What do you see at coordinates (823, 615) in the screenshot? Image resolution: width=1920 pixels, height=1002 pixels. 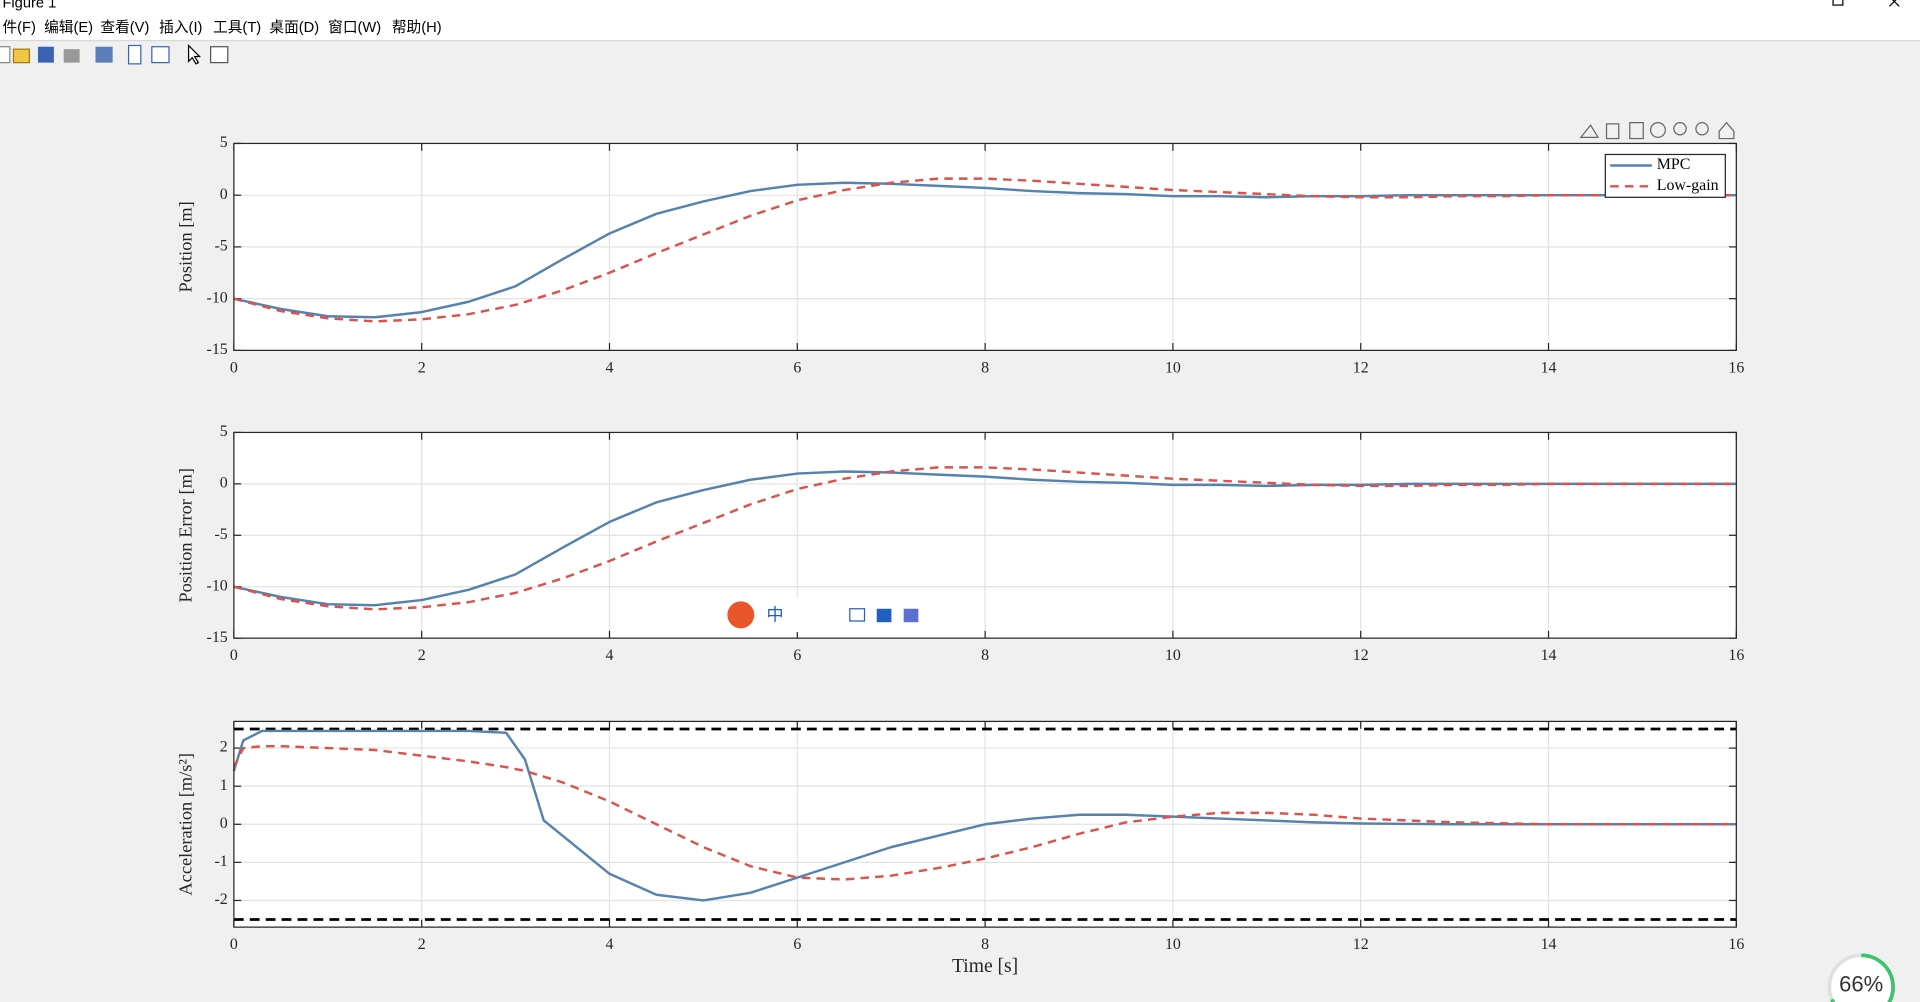 I see `ime-toolbar: 中` at bounding box center [823, 615].